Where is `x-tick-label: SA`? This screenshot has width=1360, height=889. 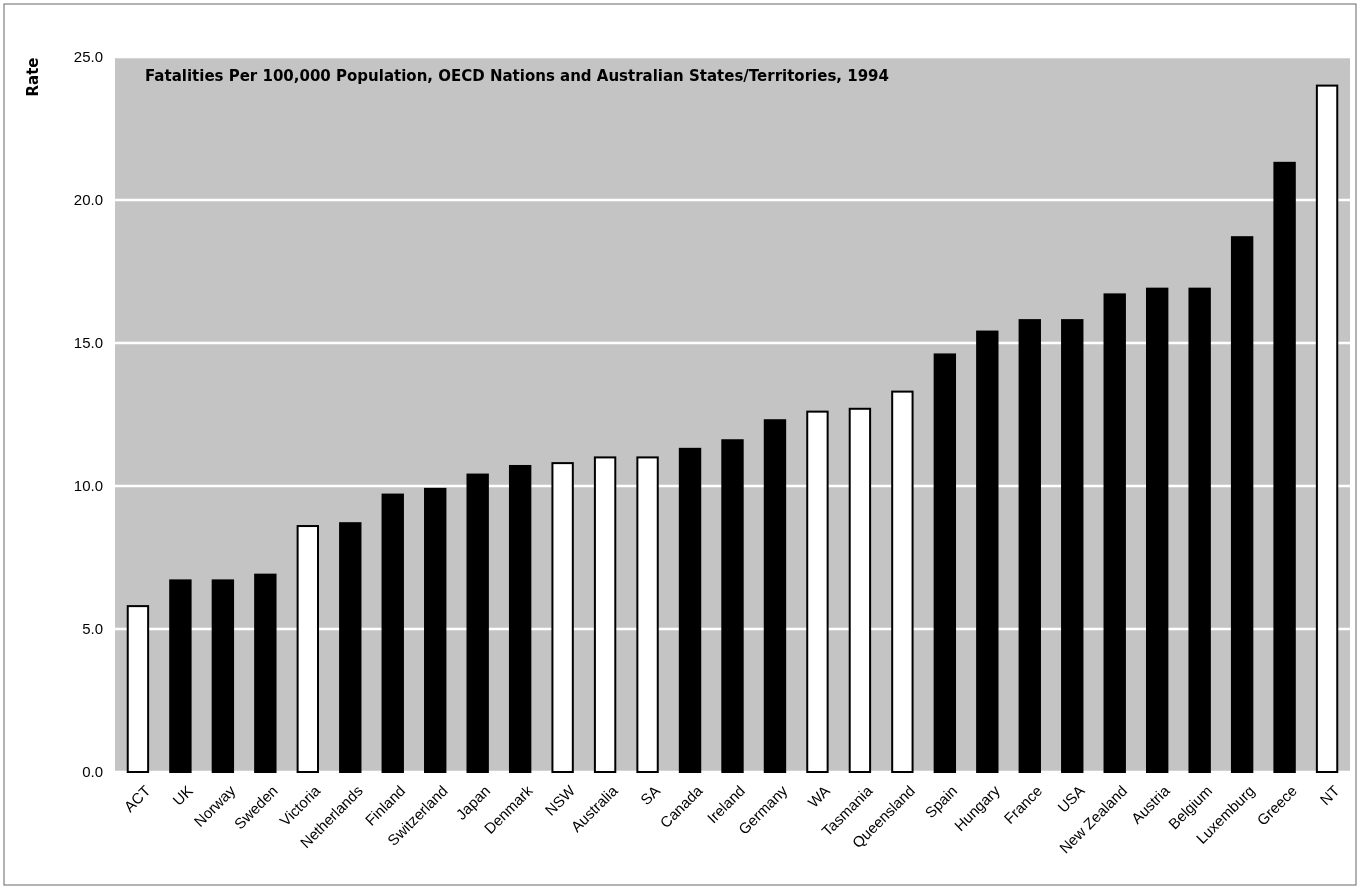 x-tick-label: SA is located at coordinates (650, 795).